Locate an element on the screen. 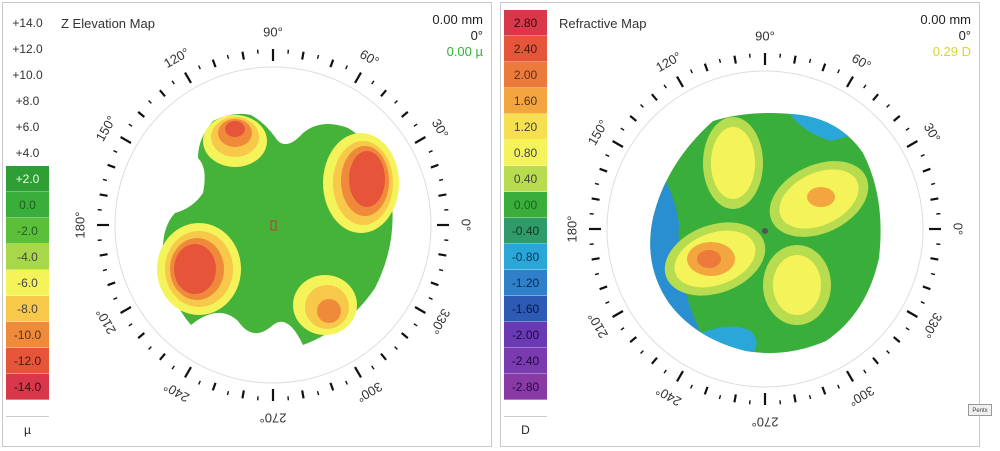  refractive-info: 0.00 mm 0° 0.29 D is located at coordinates (945, 36).